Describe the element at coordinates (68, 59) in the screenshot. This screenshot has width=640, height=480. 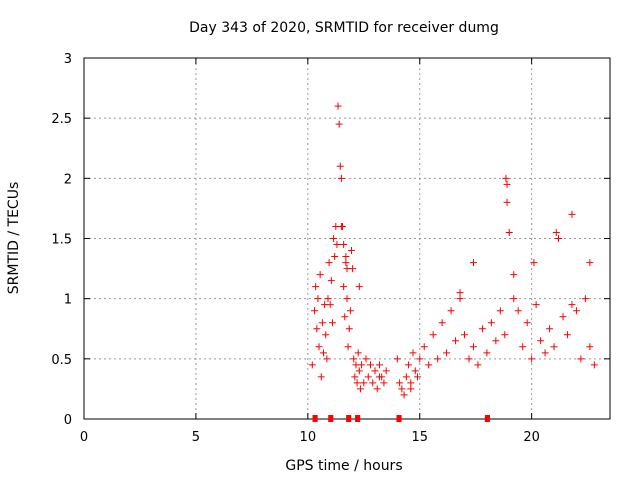
I see `y-tick-label: 3` at that location.